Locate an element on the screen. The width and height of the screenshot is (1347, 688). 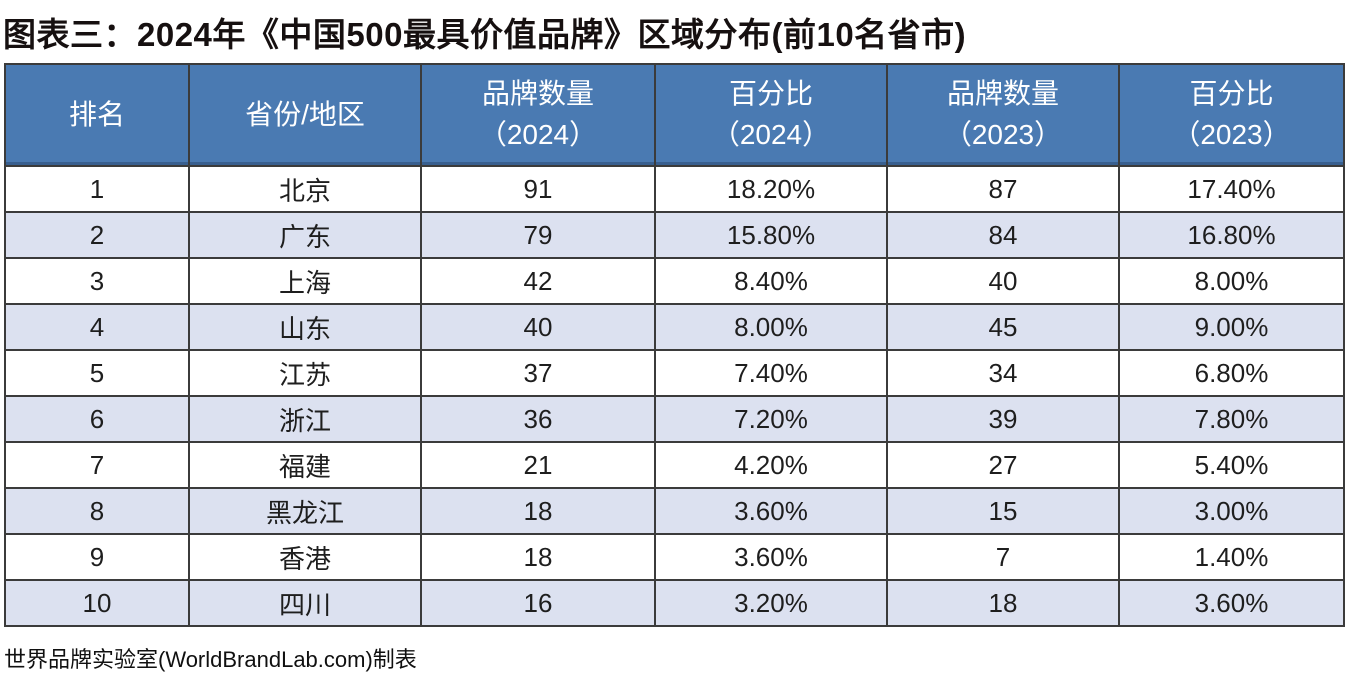
cell-rank: 4 is located at coordinates (97, 327).